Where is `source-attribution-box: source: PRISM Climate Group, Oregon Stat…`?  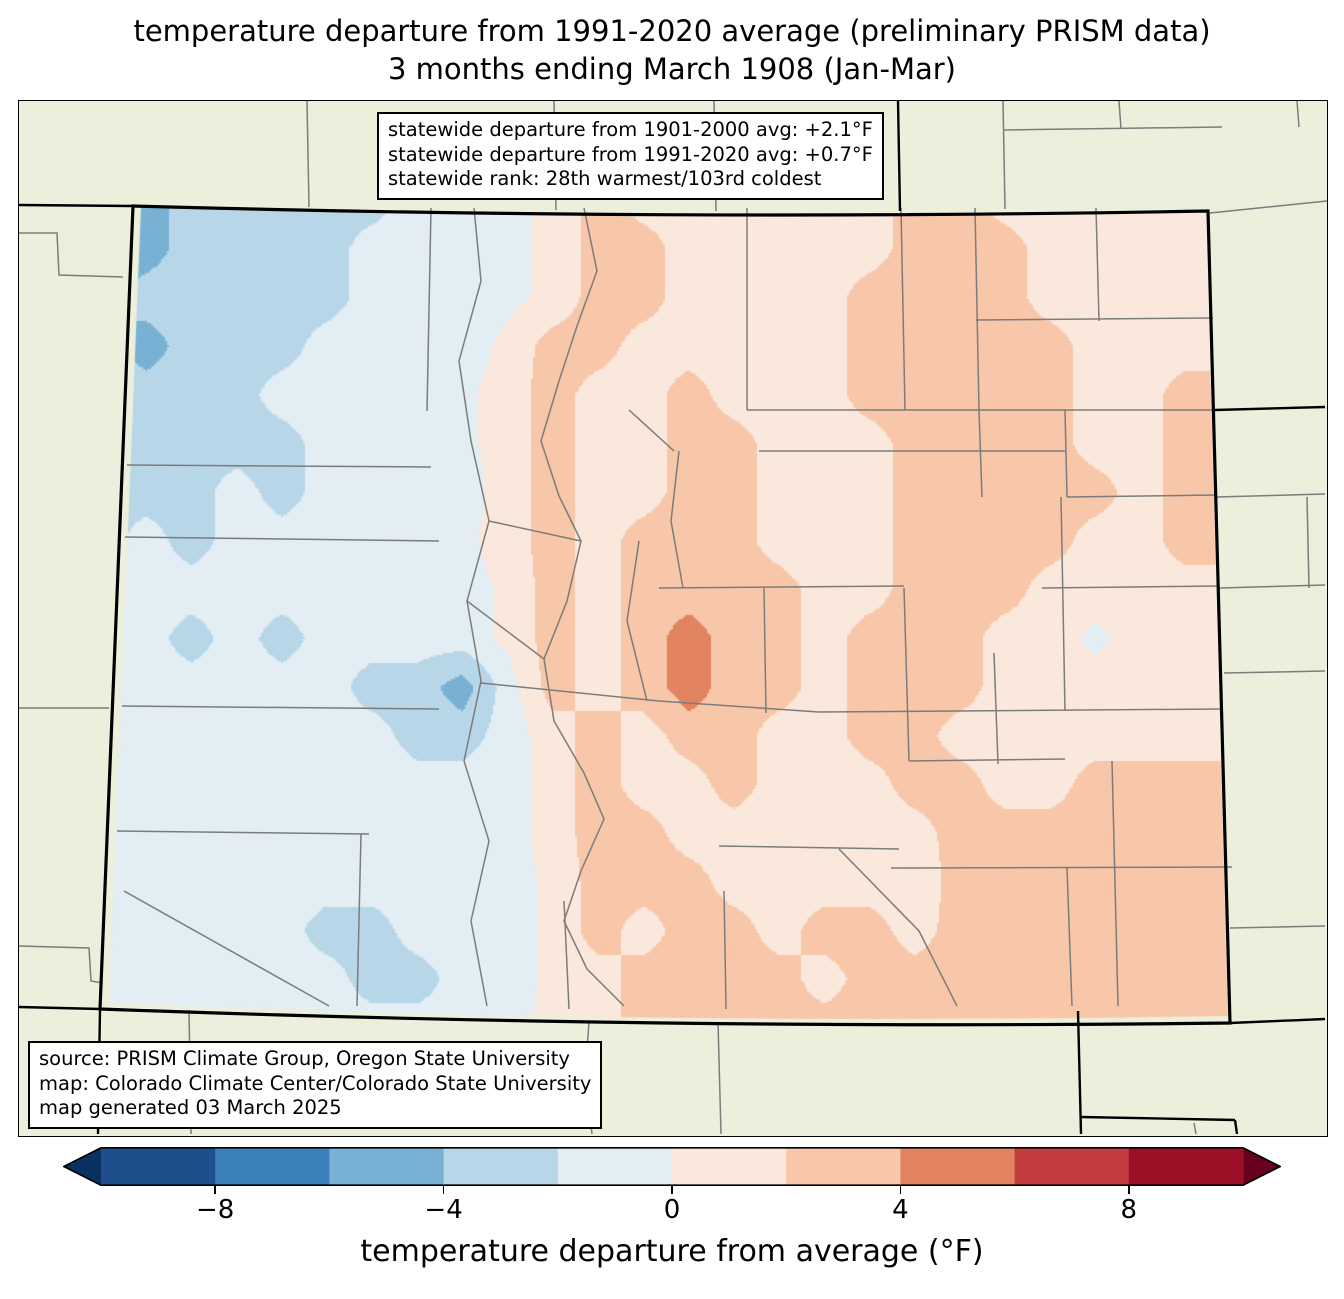 source-attribution-box: source: PRISM Climate Group, Oregon Stat… is located at coordinates (315, 1085).